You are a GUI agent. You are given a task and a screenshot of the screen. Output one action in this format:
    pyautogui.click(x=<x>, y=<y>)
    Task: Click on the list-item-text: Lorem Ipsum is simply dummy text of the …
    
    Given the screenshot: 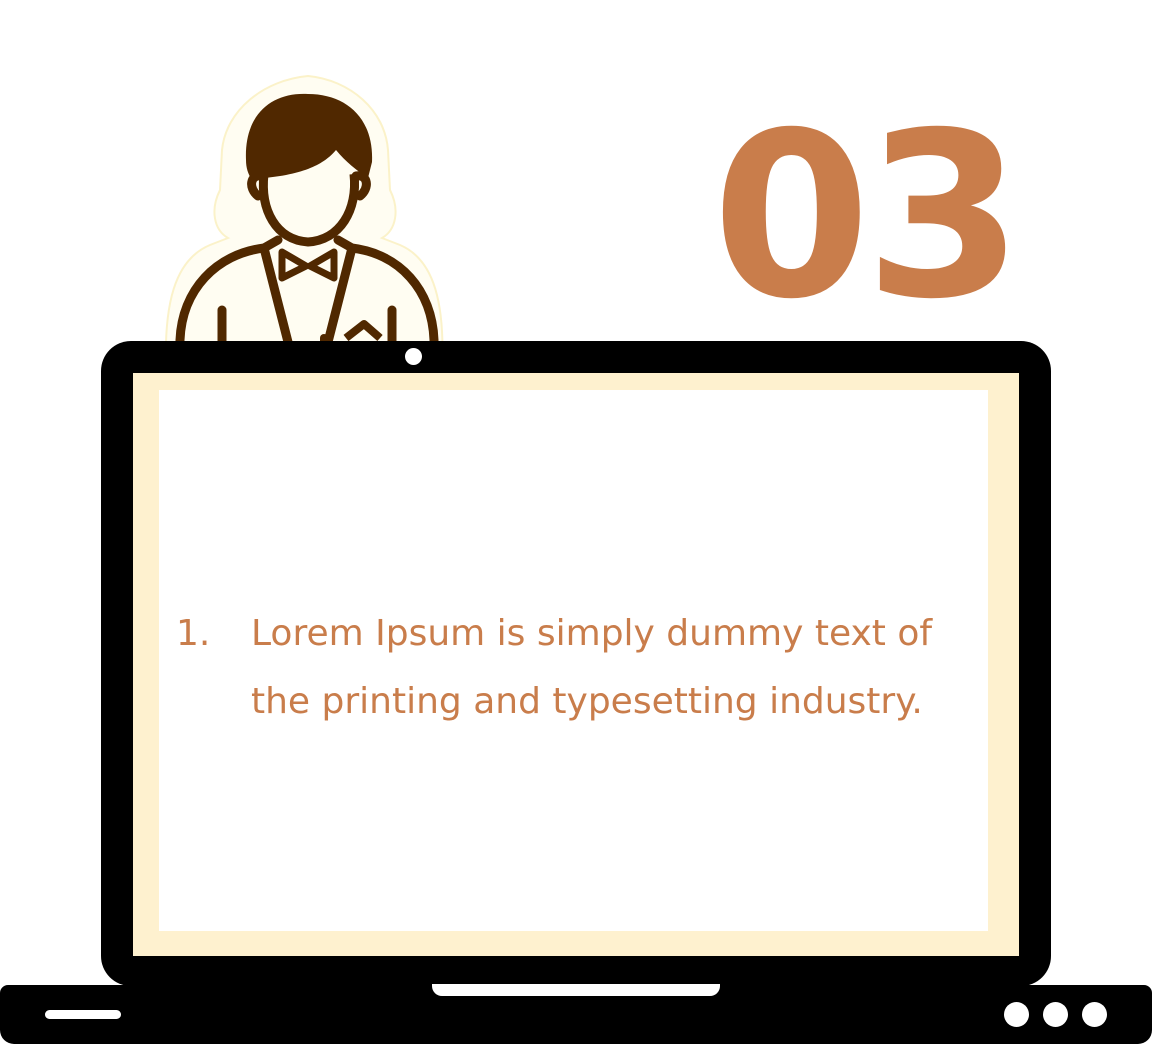 What is the action you would take?
    pyautogui.click(x=592, y=667)
    